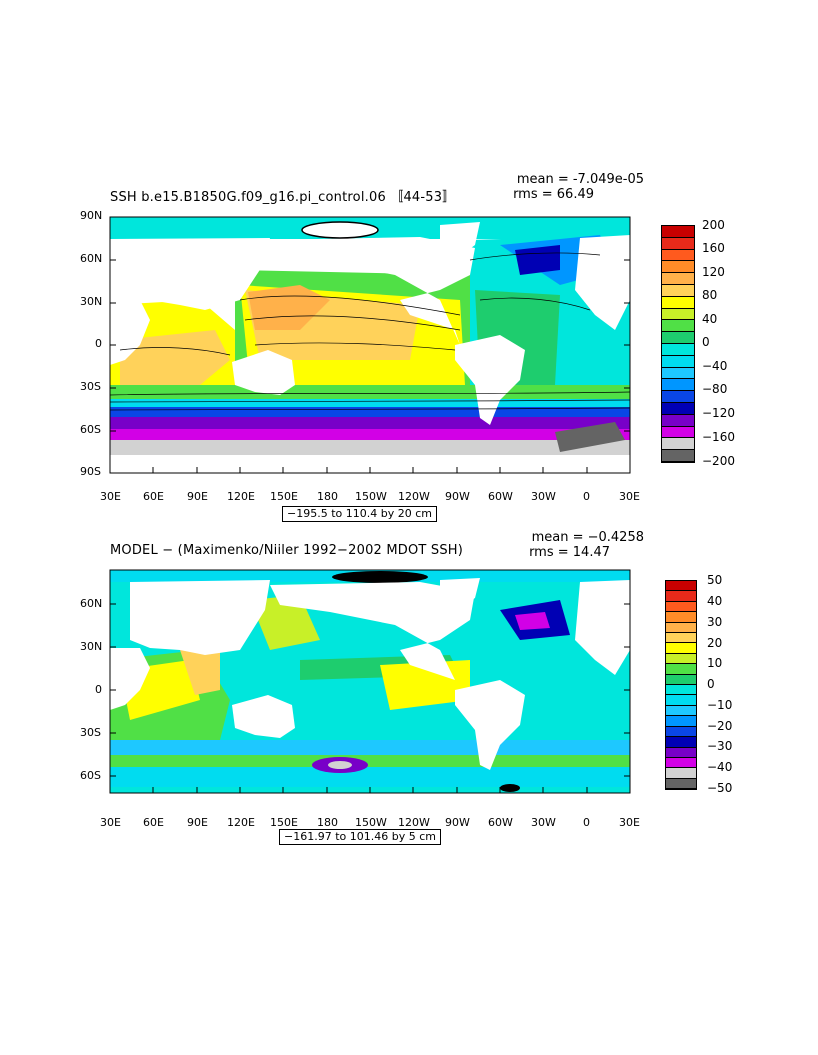 The height and width of the screenshot is (1055, 818). I want to click on top-lon-label: 120W, so click(414, 496).